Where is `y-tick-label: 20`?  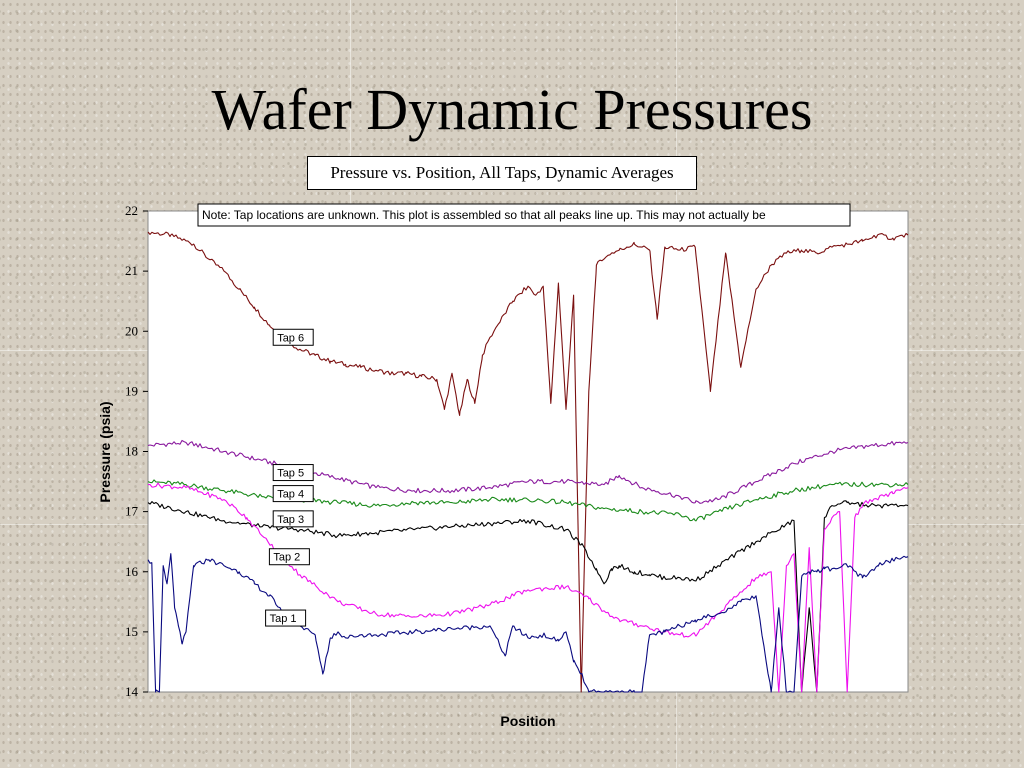 y-tick-label: 20 is located at coordinates (131, 330).